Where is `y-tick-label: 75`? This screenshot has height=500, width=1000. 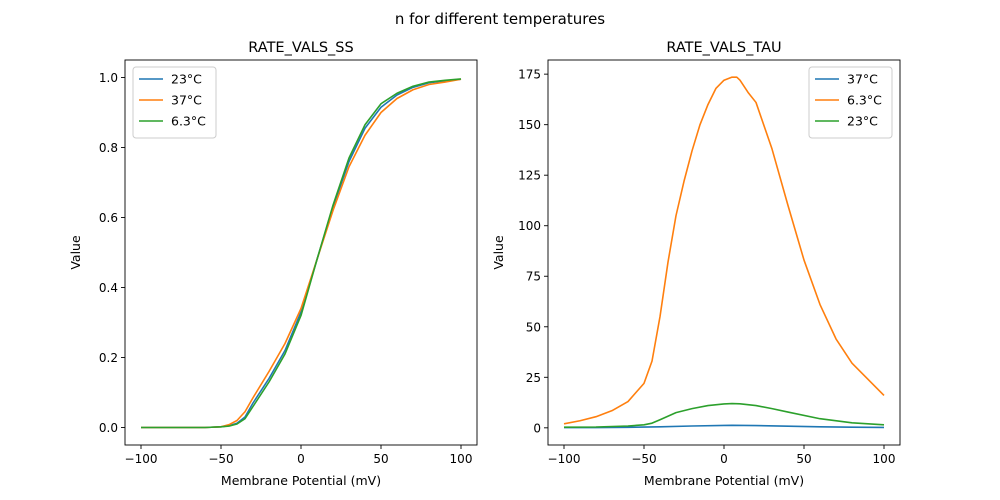 y-tick-label: 75 is located at coordinates (533, 277).